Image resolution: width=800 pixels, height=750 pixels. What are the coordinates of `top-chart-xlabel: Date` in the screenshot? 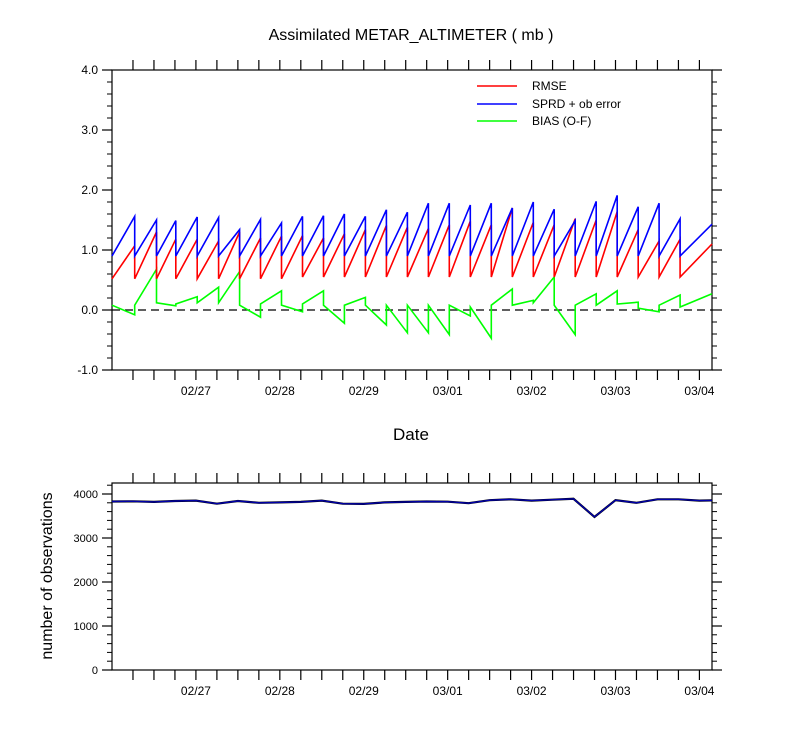 It's located at (411, 434).